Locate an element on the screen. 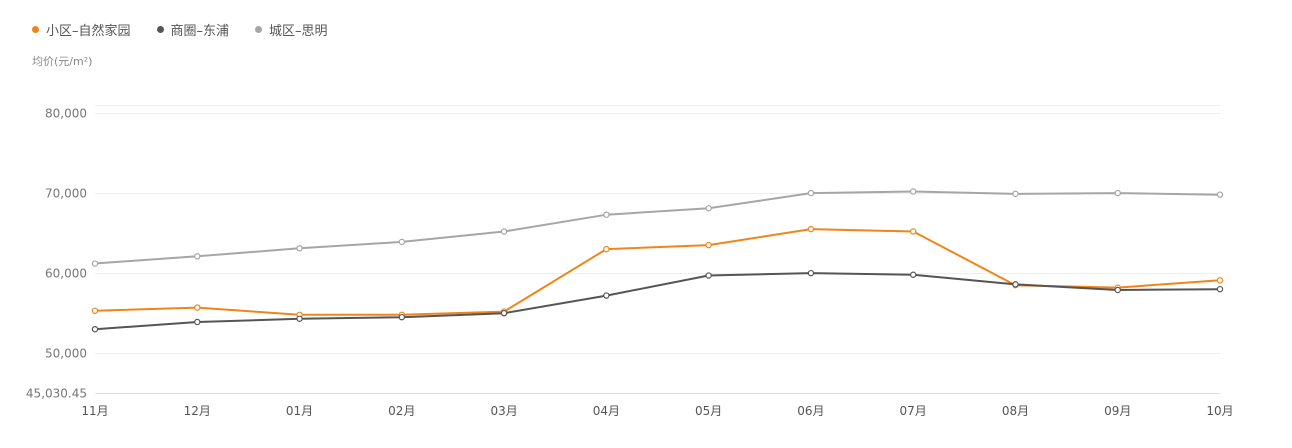 The image size is (1292, 448). x-tick-label: 06月 is located at coordinates (810, 411).